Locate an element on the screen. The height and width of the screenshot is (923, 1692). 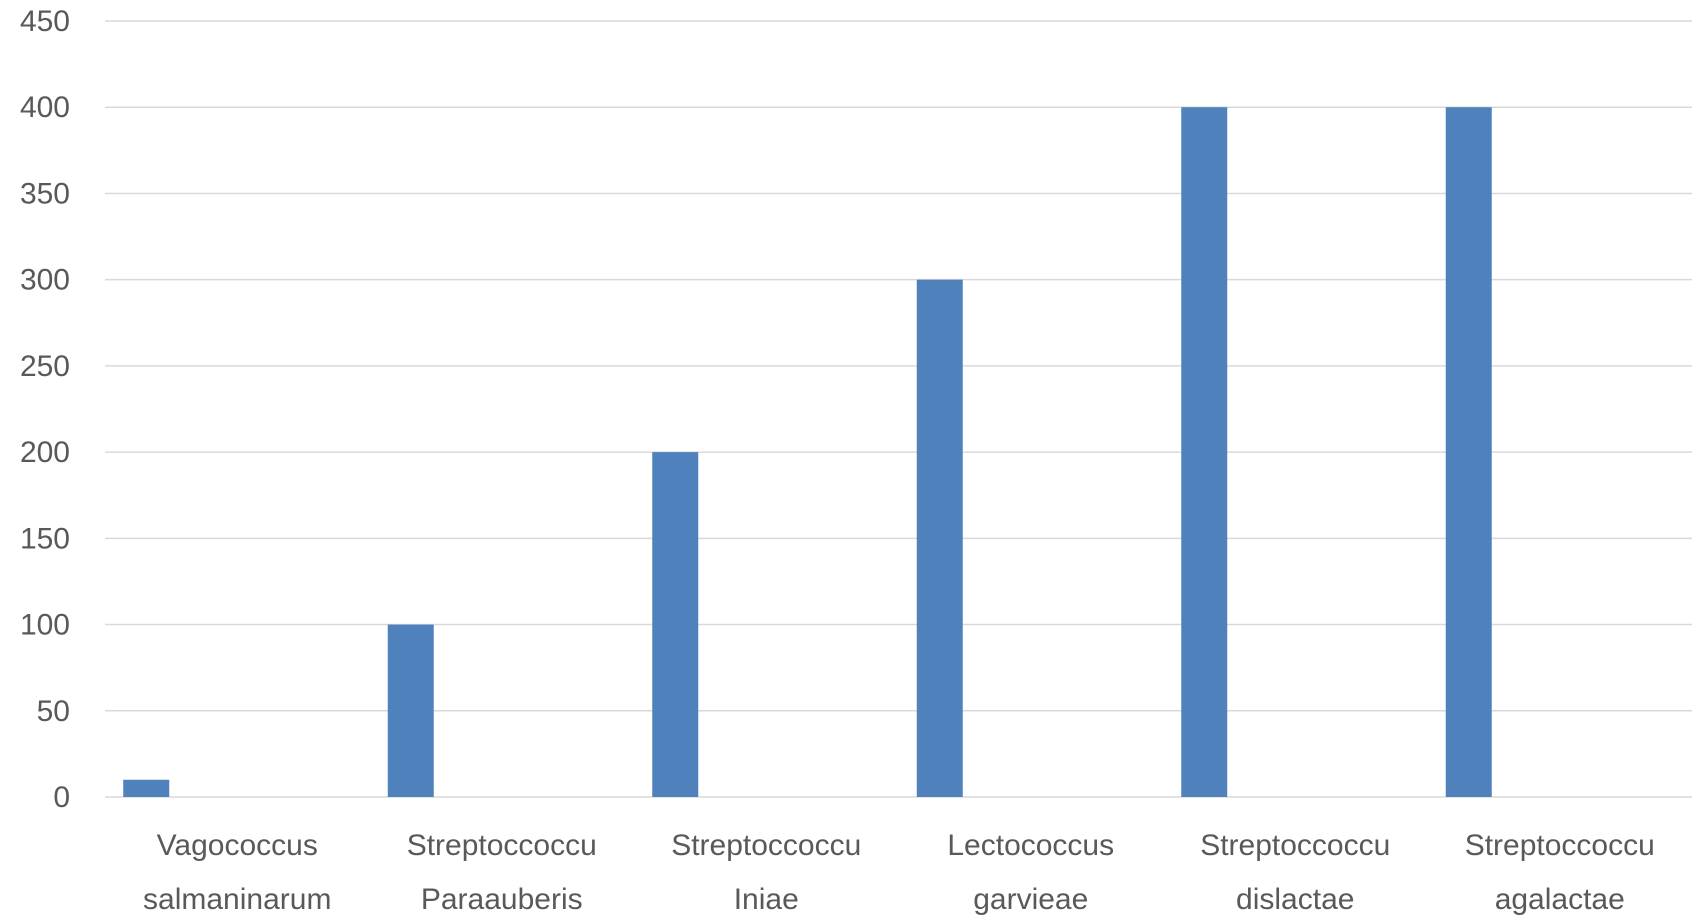
y-tick-label: 450 is located at coordinates (45, 21).